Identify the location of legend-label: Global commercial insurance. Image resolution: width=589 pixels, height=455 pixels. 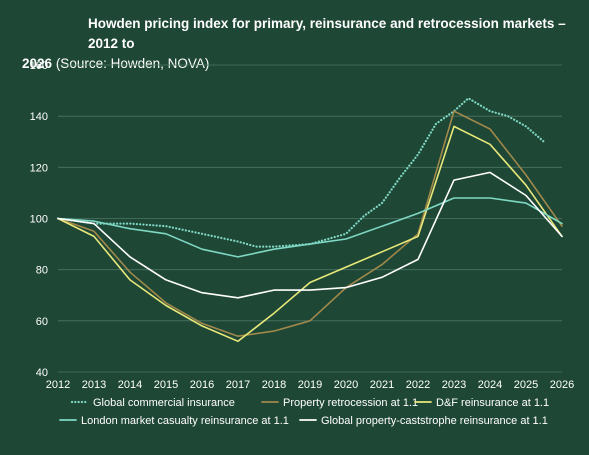
(164, 403).